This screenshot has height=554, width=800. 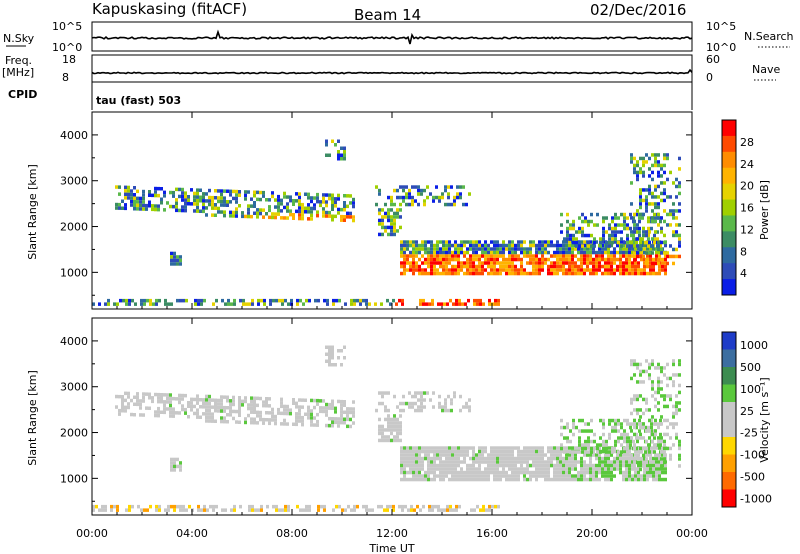 What do you see at coordinates (729, 358) in the screenshot?
I see `colorbar-segment` at bounding box center [729, 358].